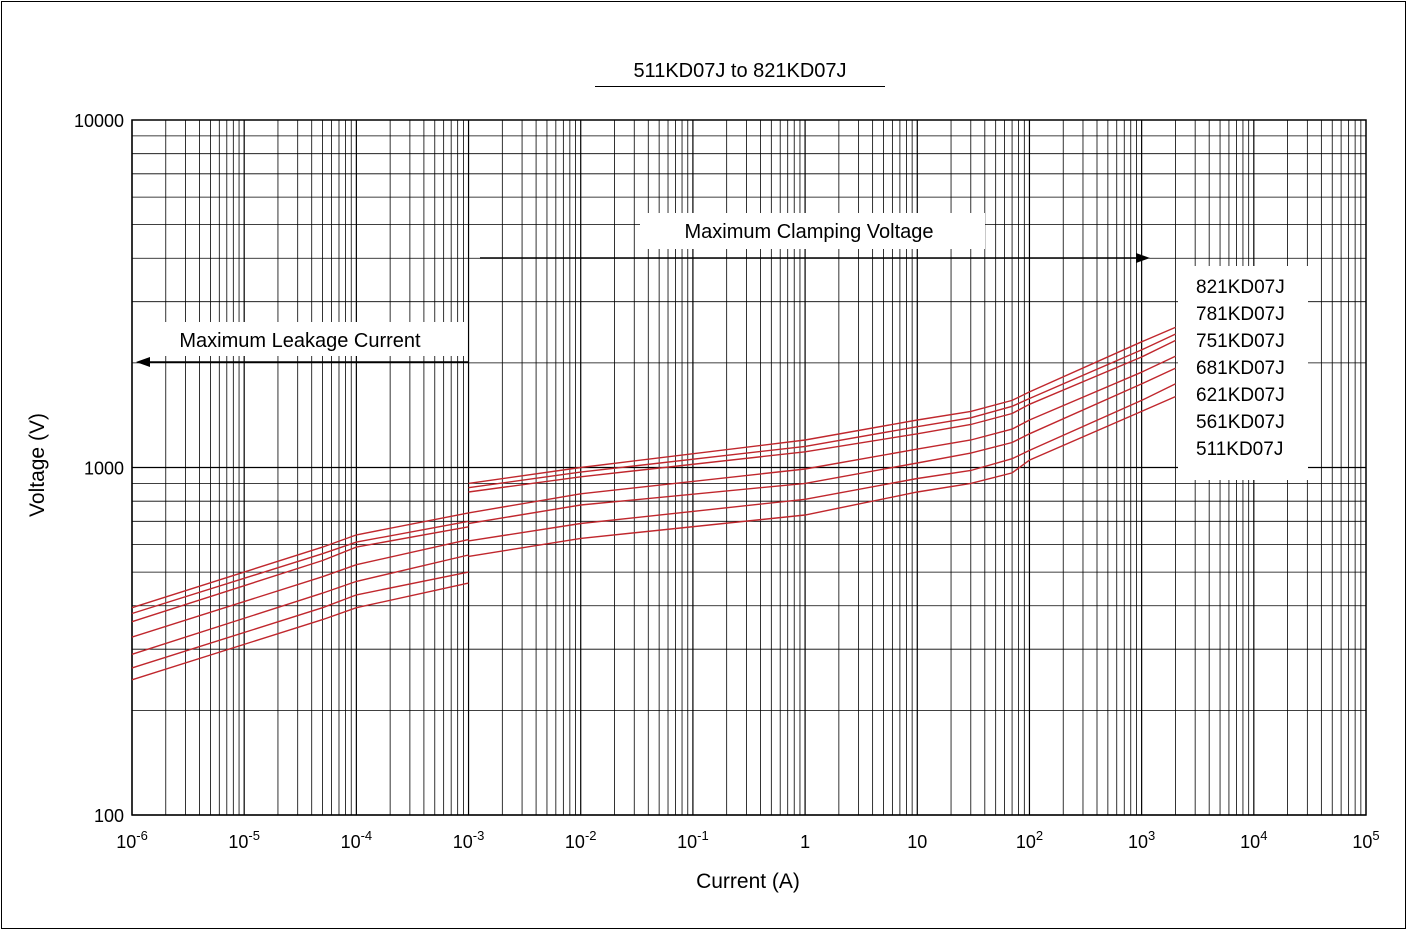 The height and width of the screenshot is (932, 1409). What do you see at coordinates (469, 840) in the screenshot?
I see `x-tick-label: 10⁻³` at bounding box center [469, 840].